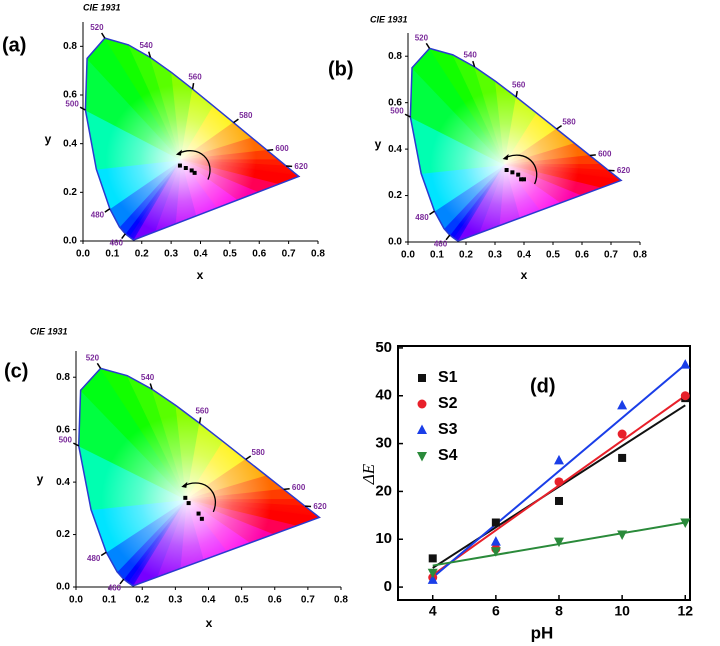  I want to click on y-axis-label: ΔE, so click(368, 474).